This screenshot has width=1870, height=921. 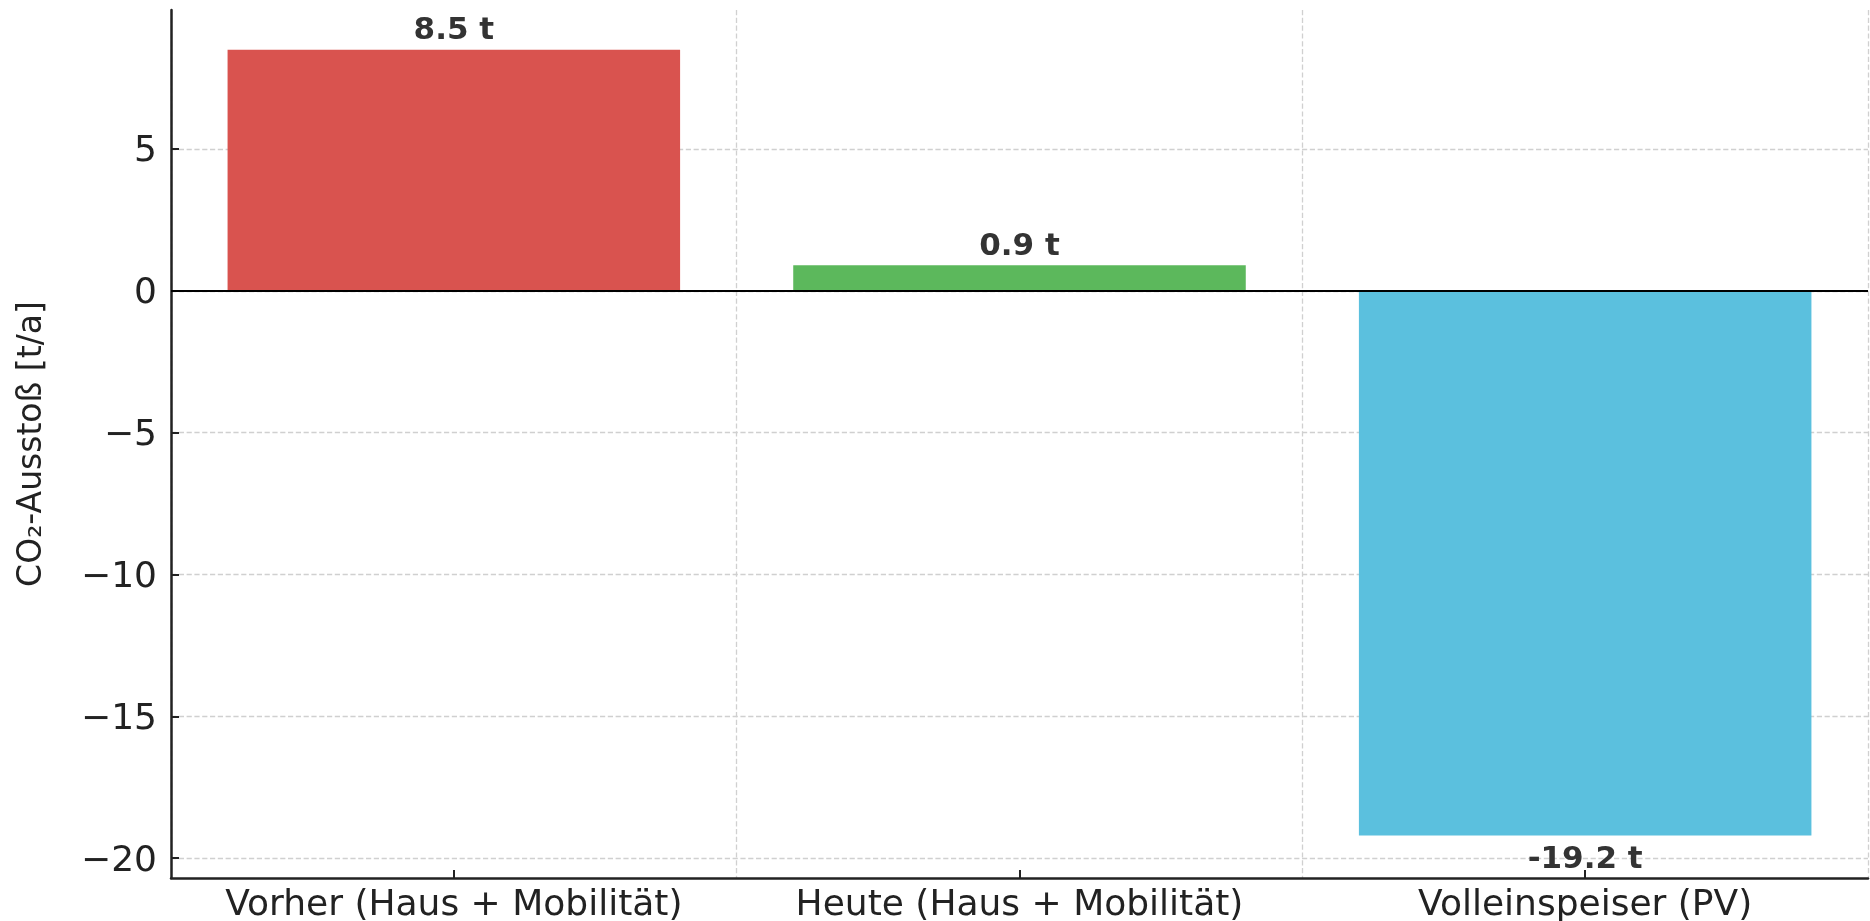 I want to click on y-tick-label: 5, so click(x=145, y=149).